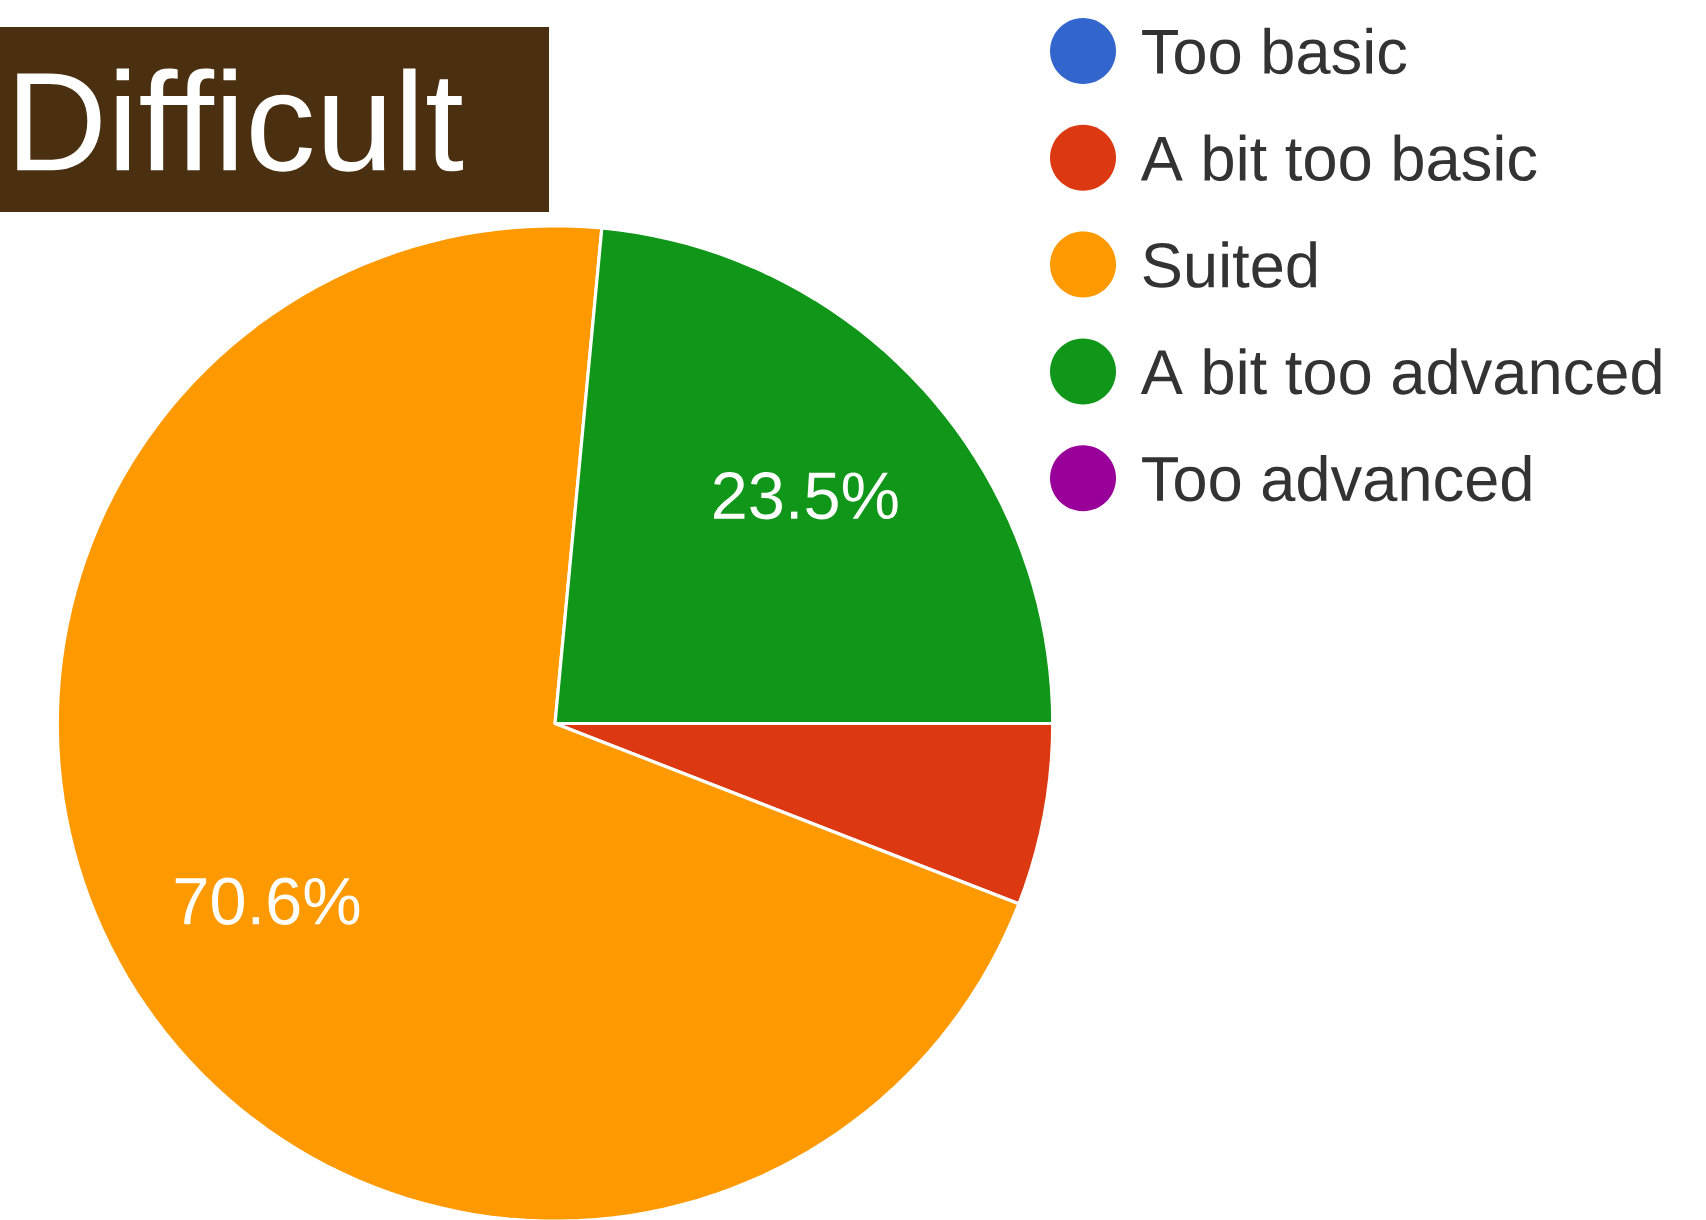  What do you see at coordinates (240, 120) in the screenshot?
I see `chart-title: Difficult` at bounding box center [240, 120].